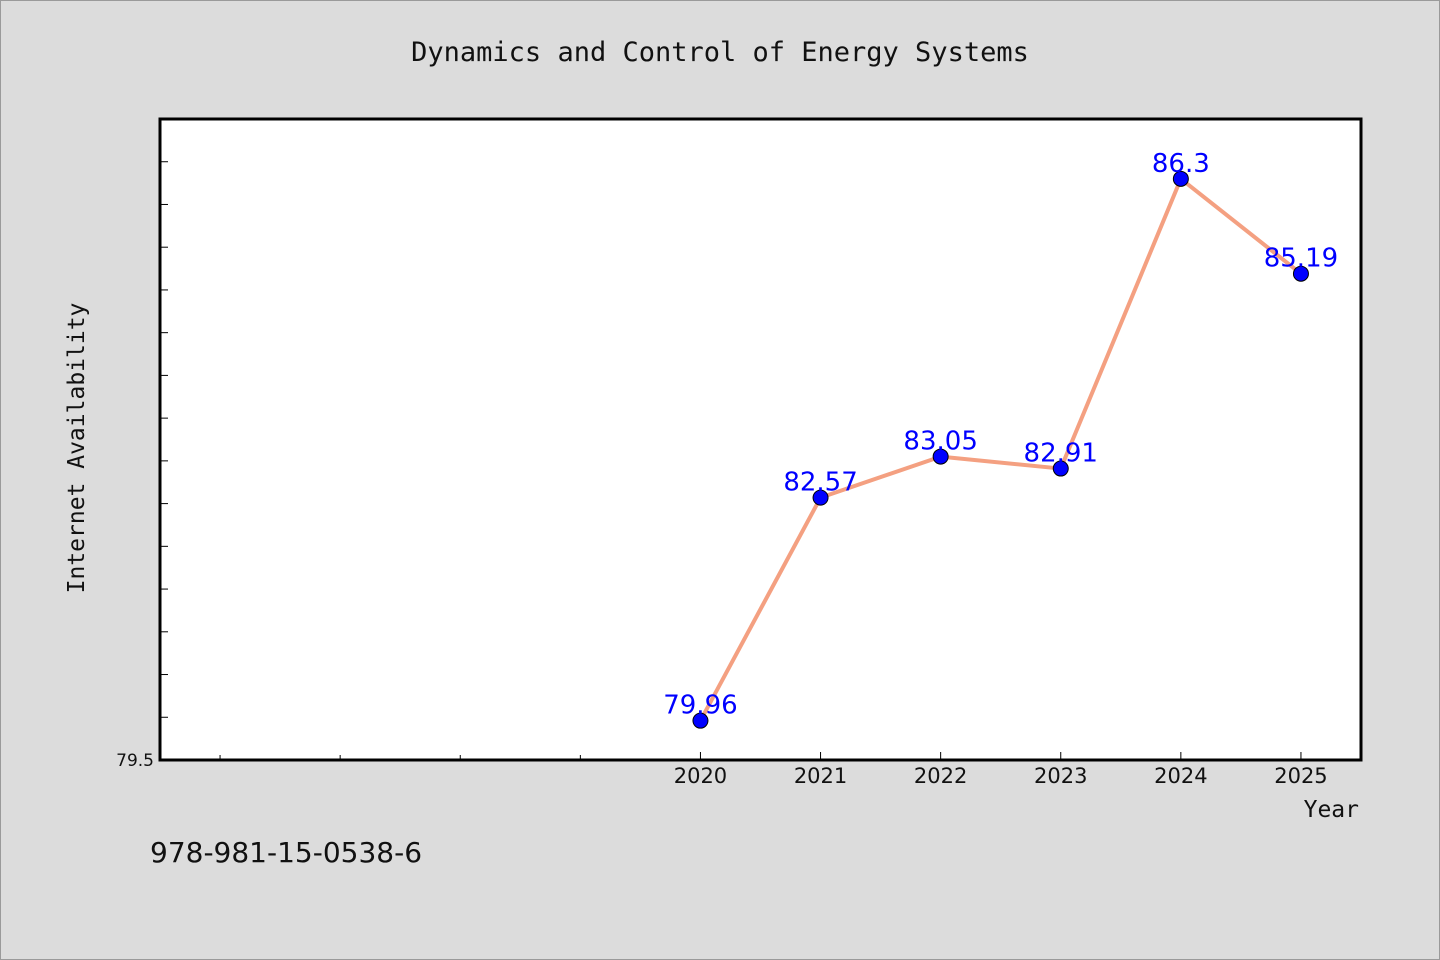 The height and width of the screenshot is (960, 1440). What do you see at coordinates (700, 776) in the screenshot?
I see `x-tick-label: 2020` at bounding box center [700, 776].